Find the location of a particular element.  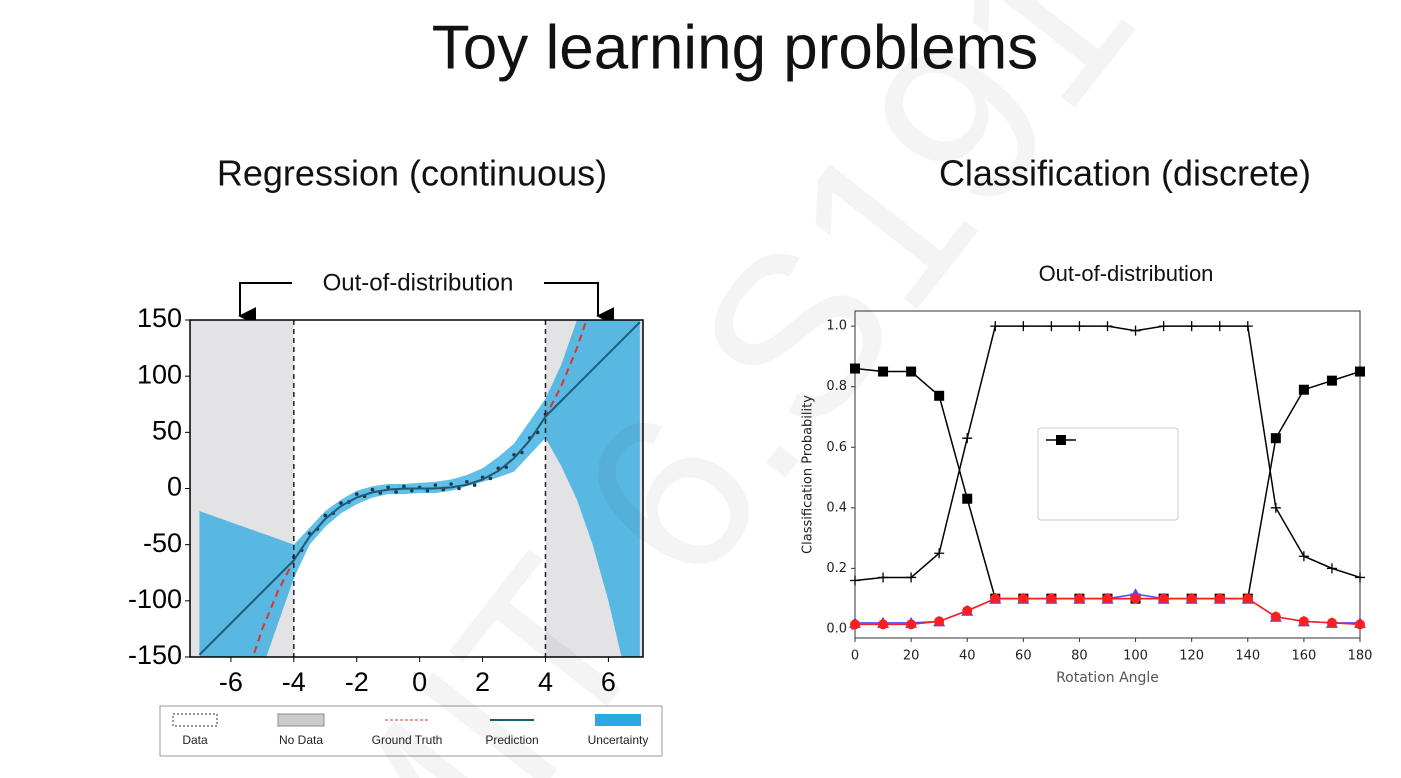

y-tick-label: -50 is located at coordinates (162, 543).